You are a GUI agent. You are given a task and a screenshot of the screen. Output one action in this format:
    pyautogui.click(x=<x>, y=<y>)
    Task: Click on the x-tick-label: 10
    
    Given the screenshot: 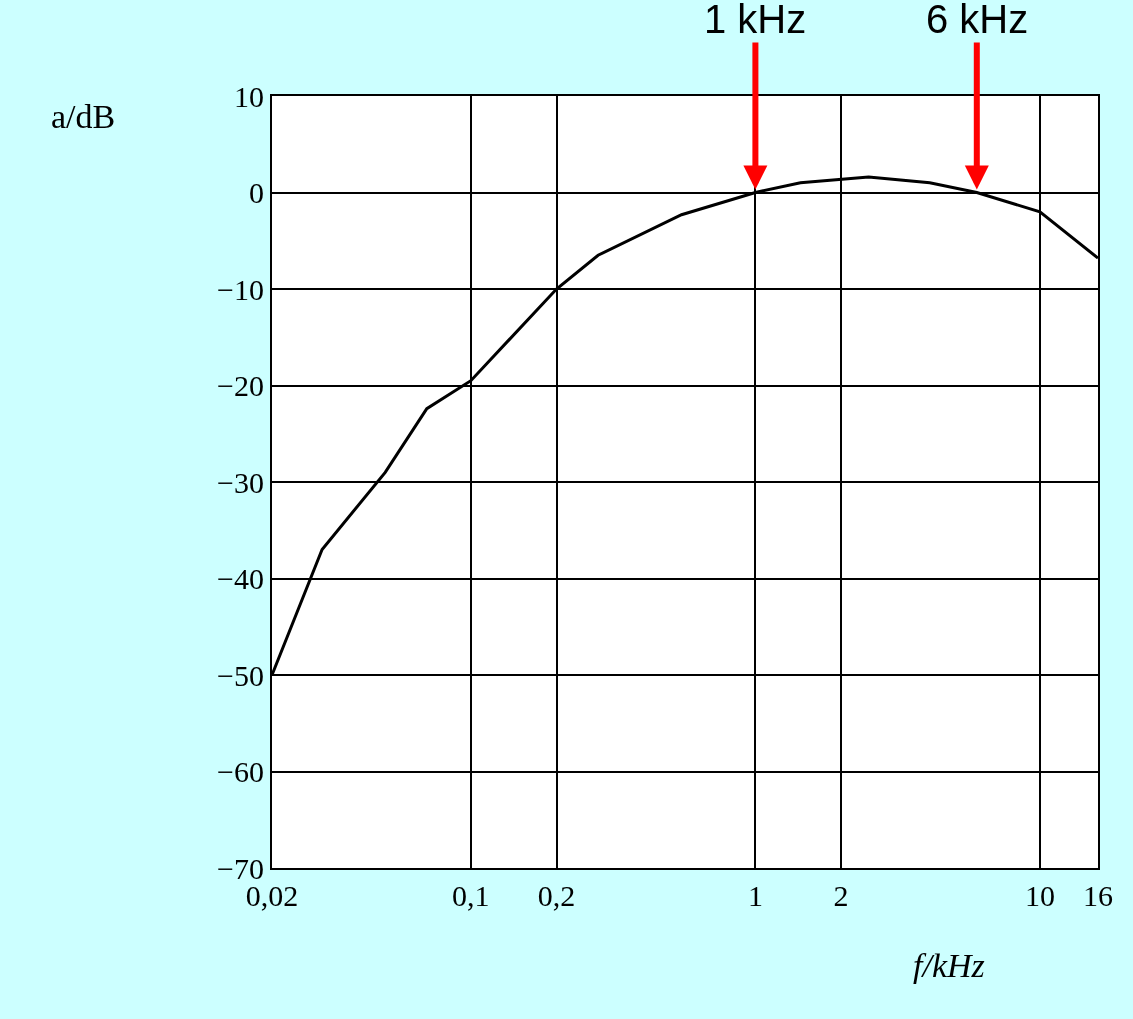 What is the action you would take?
    pyautogui.click(x=1039, y=895)
    